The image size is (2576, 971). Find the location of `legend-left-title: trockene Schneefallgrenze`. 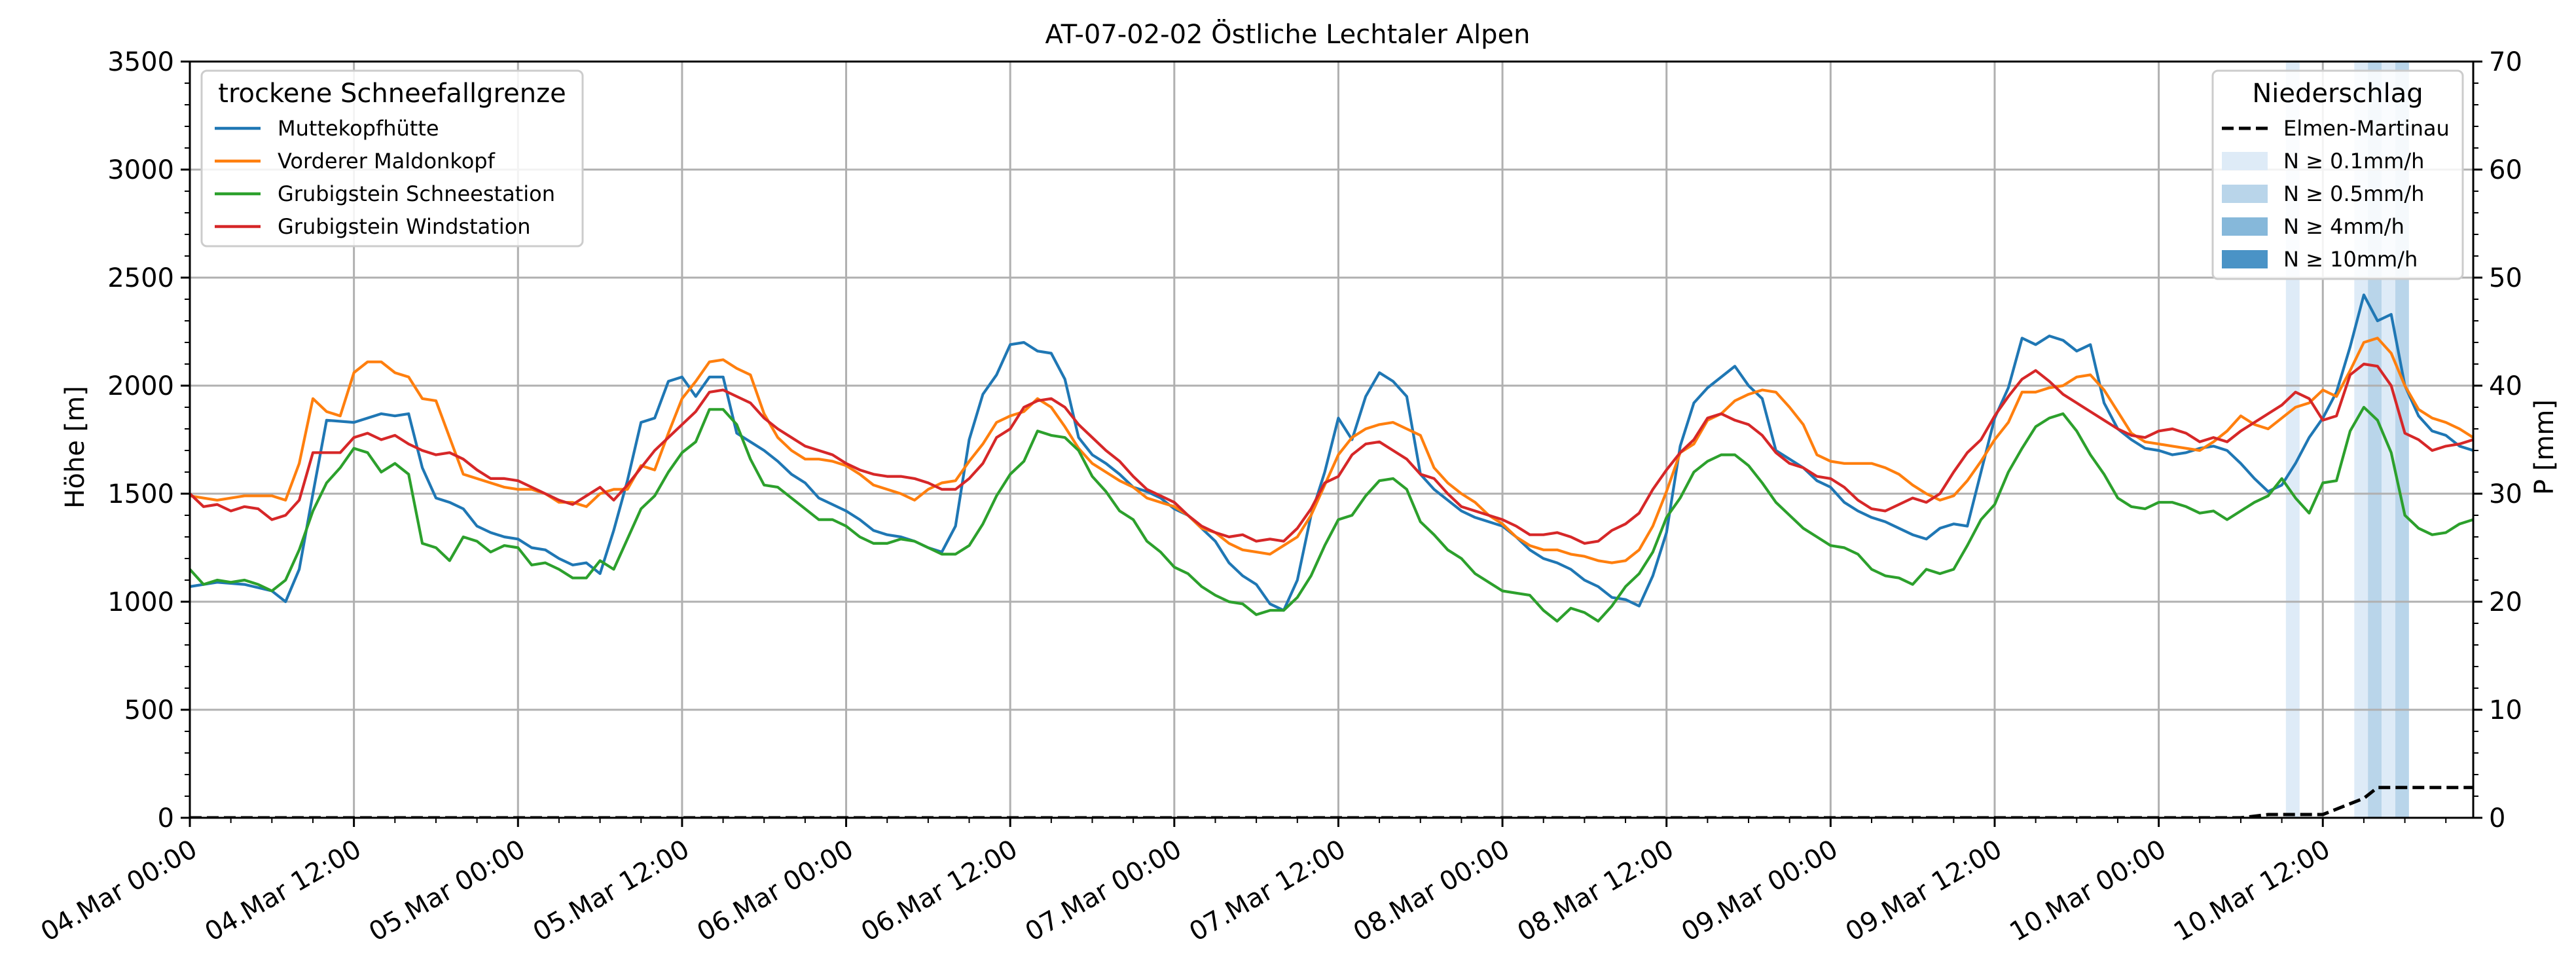

legend-left-title: trockene Schneefallgrenze is located at coordinates (392, 94).